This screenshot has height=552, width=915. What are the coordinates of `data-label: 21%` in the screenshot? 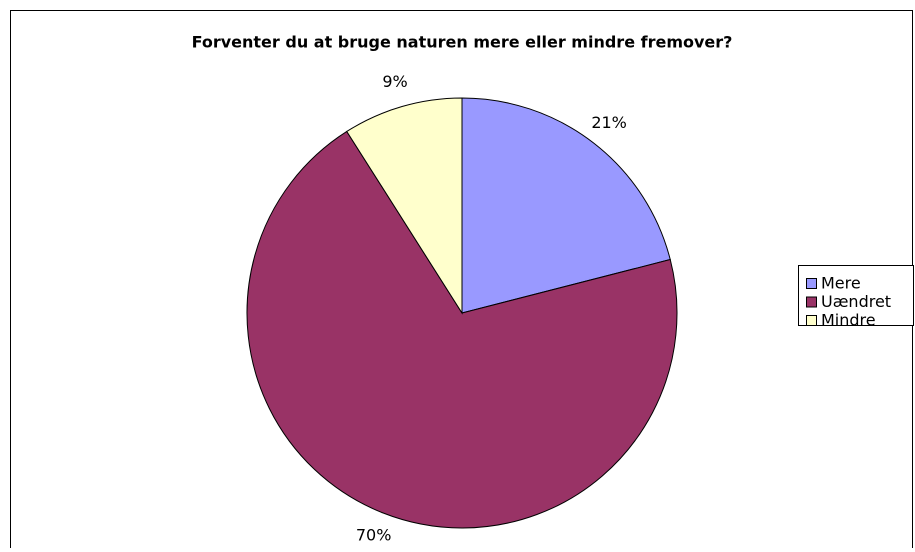 It's located at (609, 122).